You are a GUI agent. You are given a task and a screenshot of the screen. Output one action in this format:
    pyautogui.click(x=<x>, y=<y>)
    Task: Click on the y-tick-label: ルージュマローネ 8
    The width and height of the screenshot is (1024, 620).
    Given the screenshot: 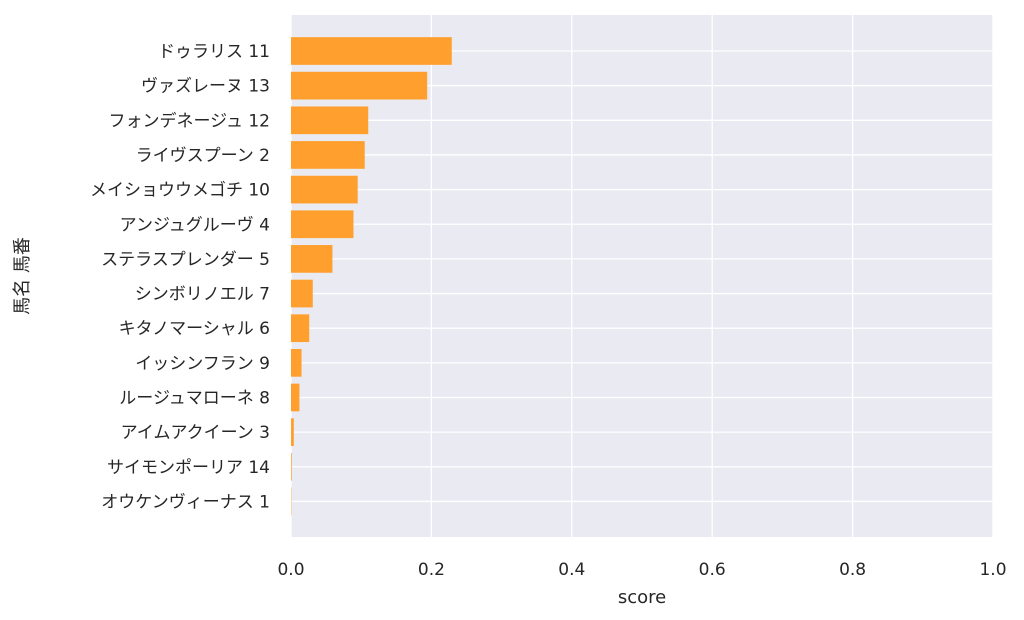 What is the action you would take?
    pyautogui.click(x=194, y=399)
    